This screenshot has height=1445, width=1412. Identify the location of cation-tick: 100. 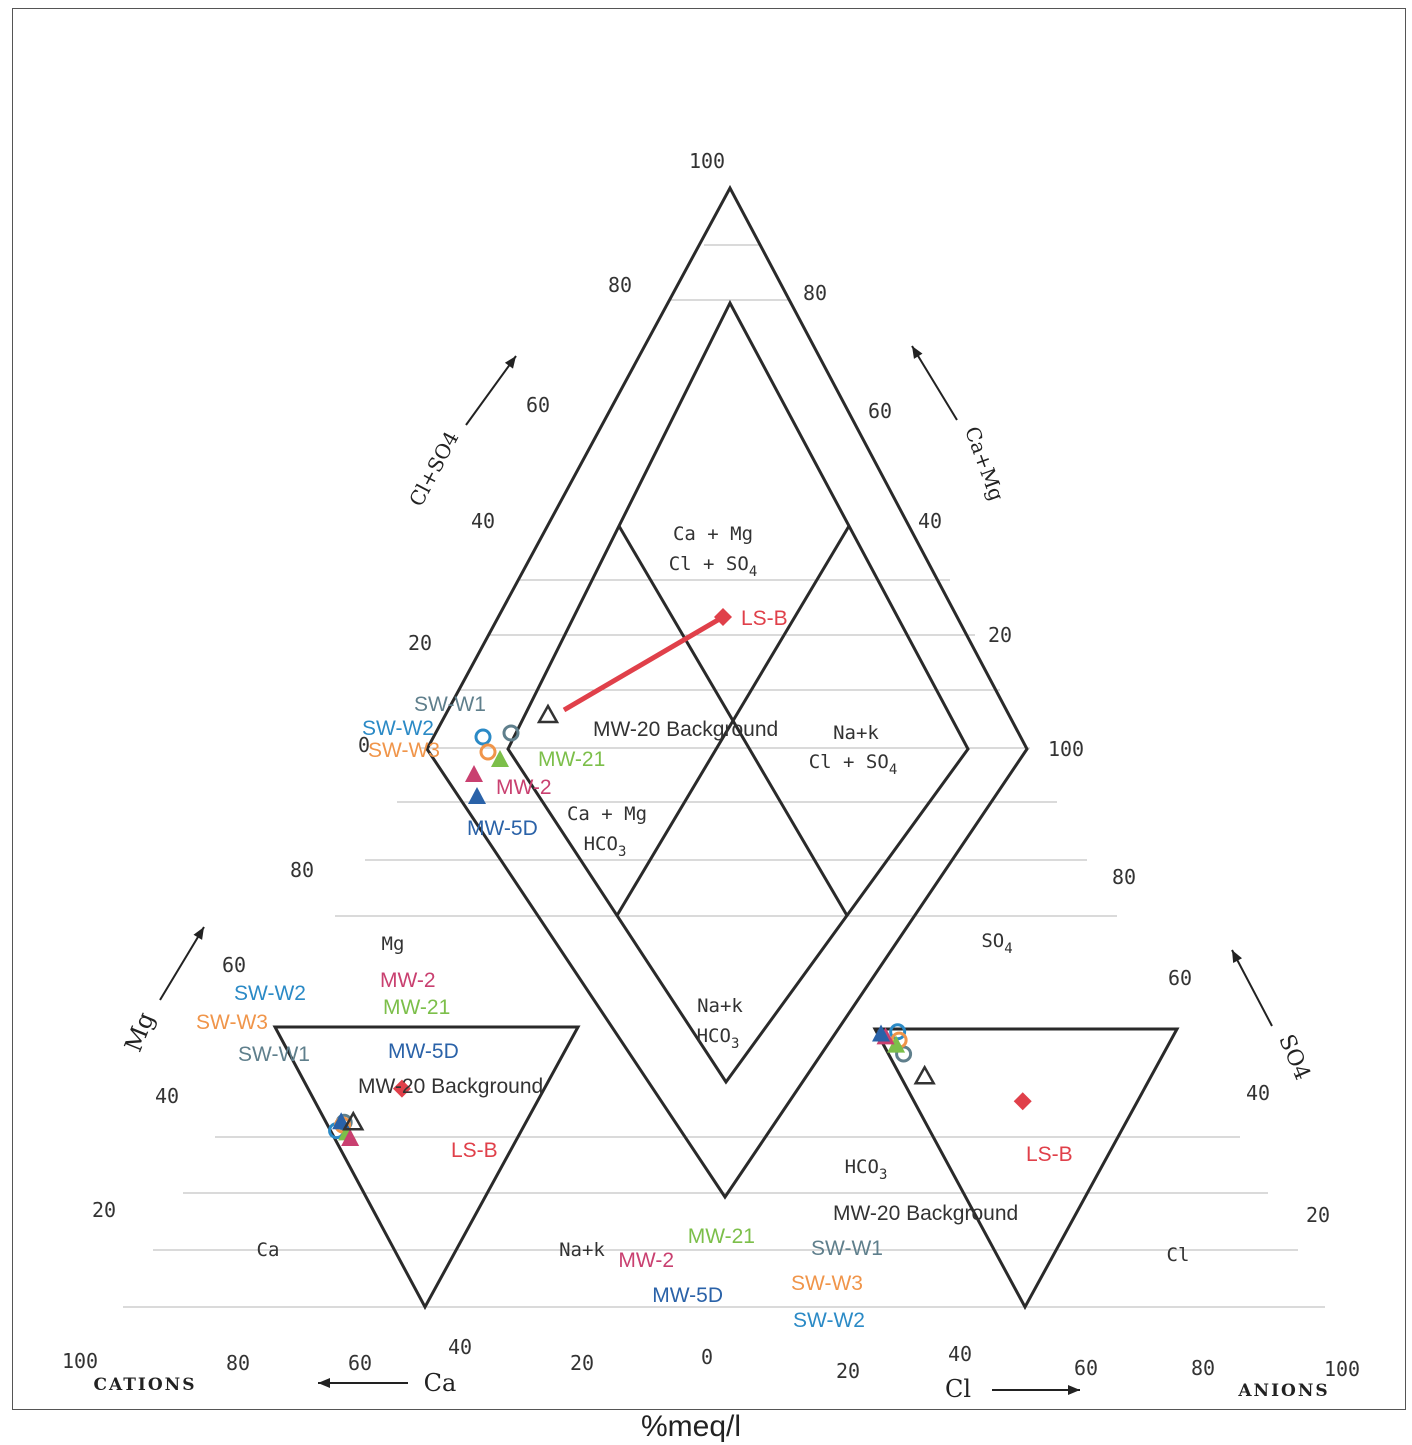
(80, 1361).